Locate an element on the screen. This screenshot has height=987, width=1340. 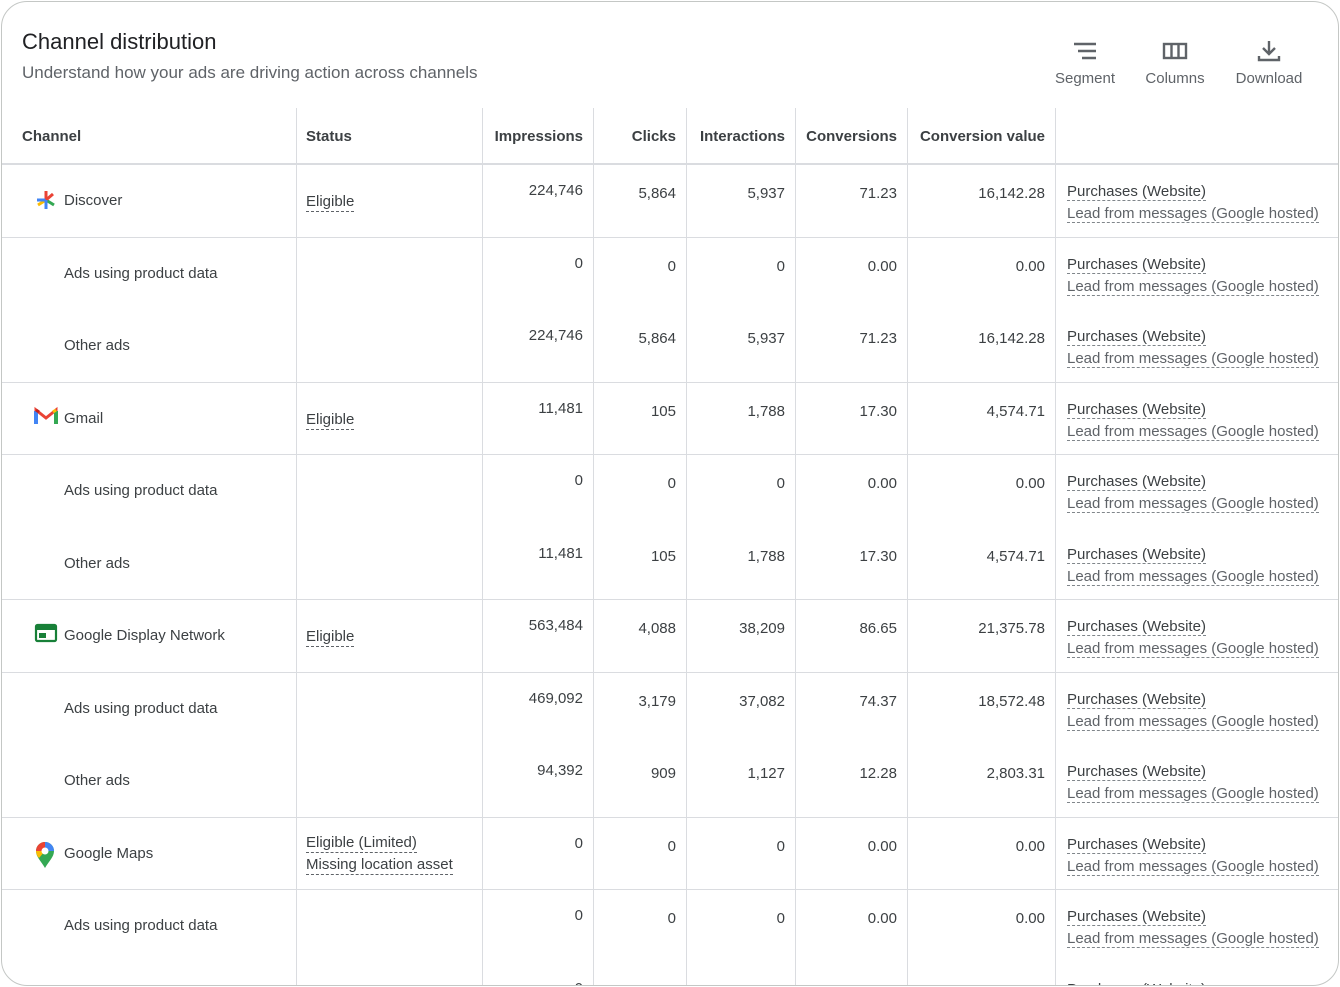
channel-icon is located at coordinates (47, 420).